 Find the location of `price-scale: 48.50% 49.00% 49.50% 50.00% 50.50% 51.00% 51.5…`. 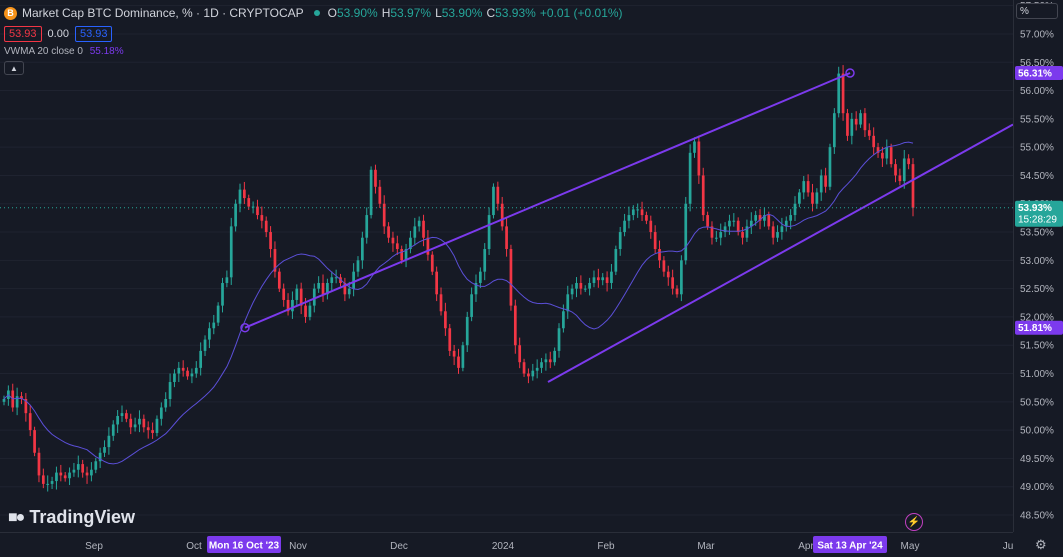

price-scale: 48.50% 49.00% 49.50% 50.00% 50.50% 51.00% 51.5… is located at coordinates (1038, 266).